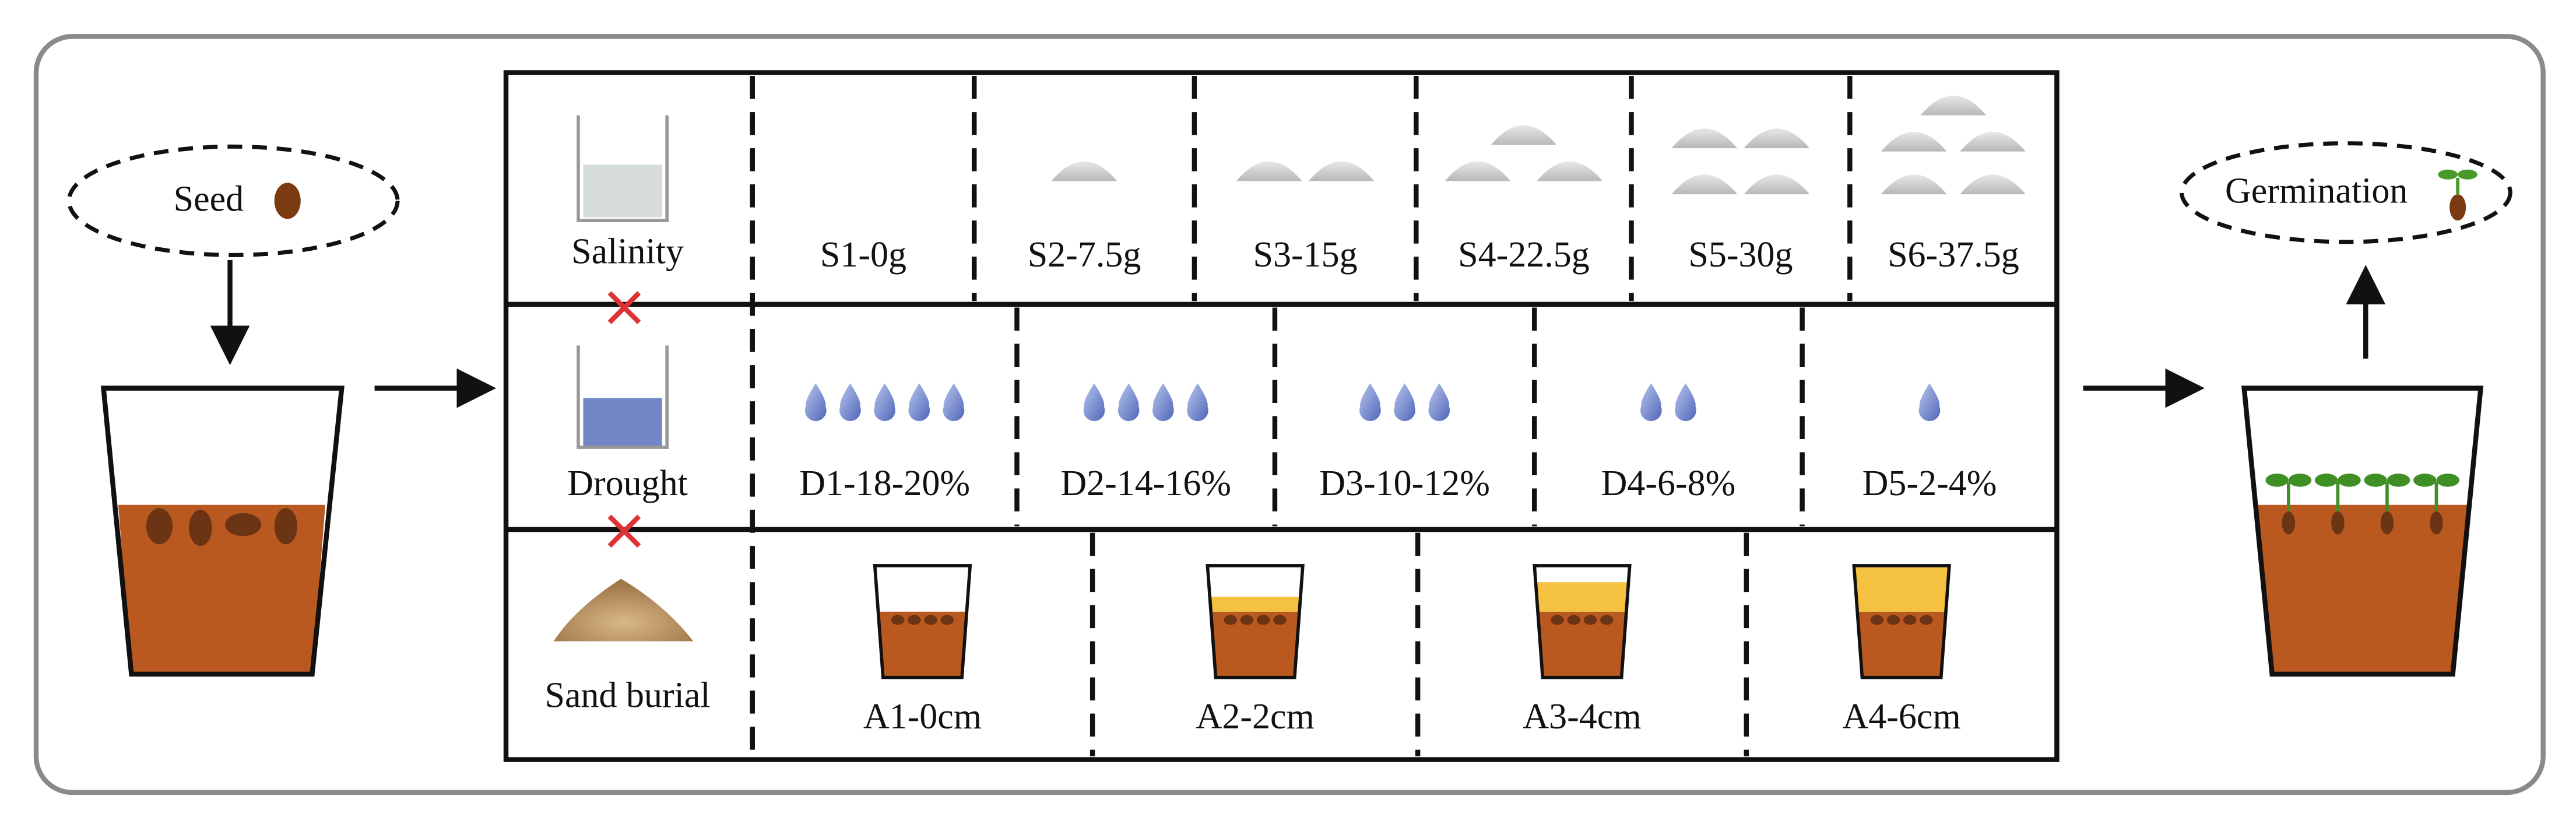 This screenshot has height=824, width=2576. I want to click on treatment-label: S4-22.5g, so click(1524, 255).